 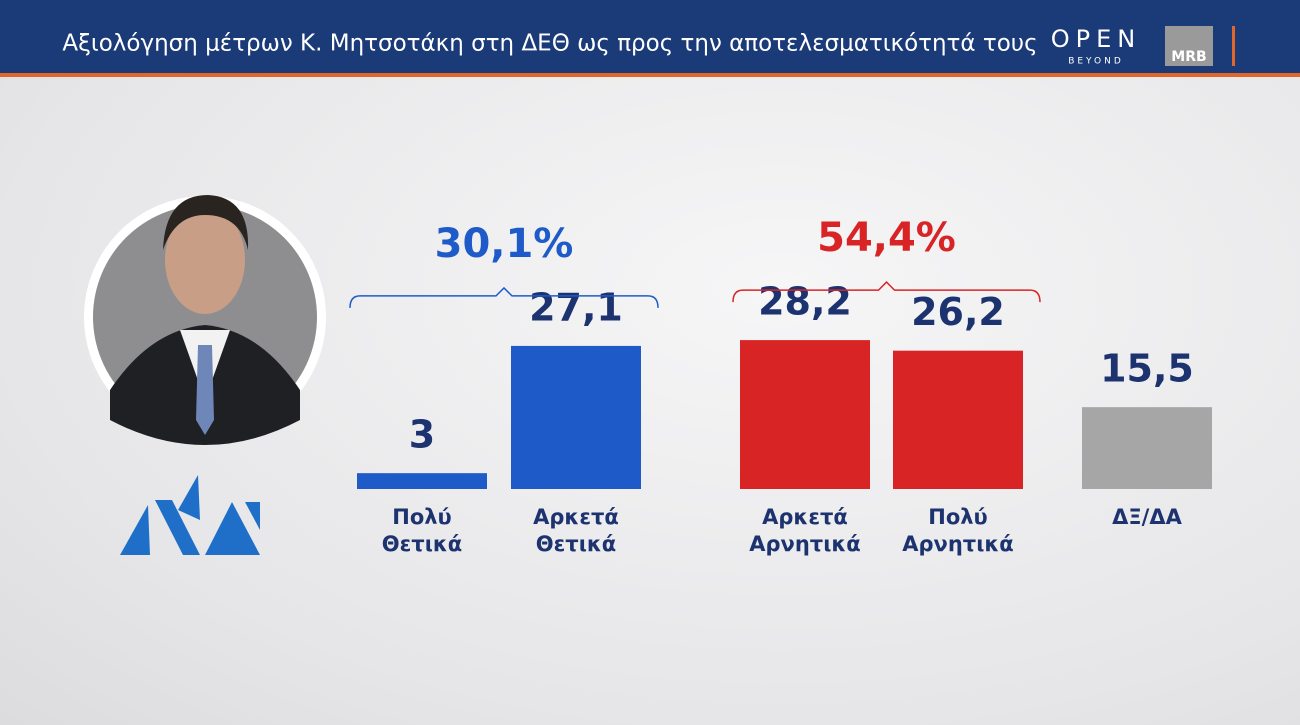 What do you see at coordinates (805, 530) in the screenshot?
I see `category-label: Αρκετά Αρνητικά` at bounding box center [805, 530].